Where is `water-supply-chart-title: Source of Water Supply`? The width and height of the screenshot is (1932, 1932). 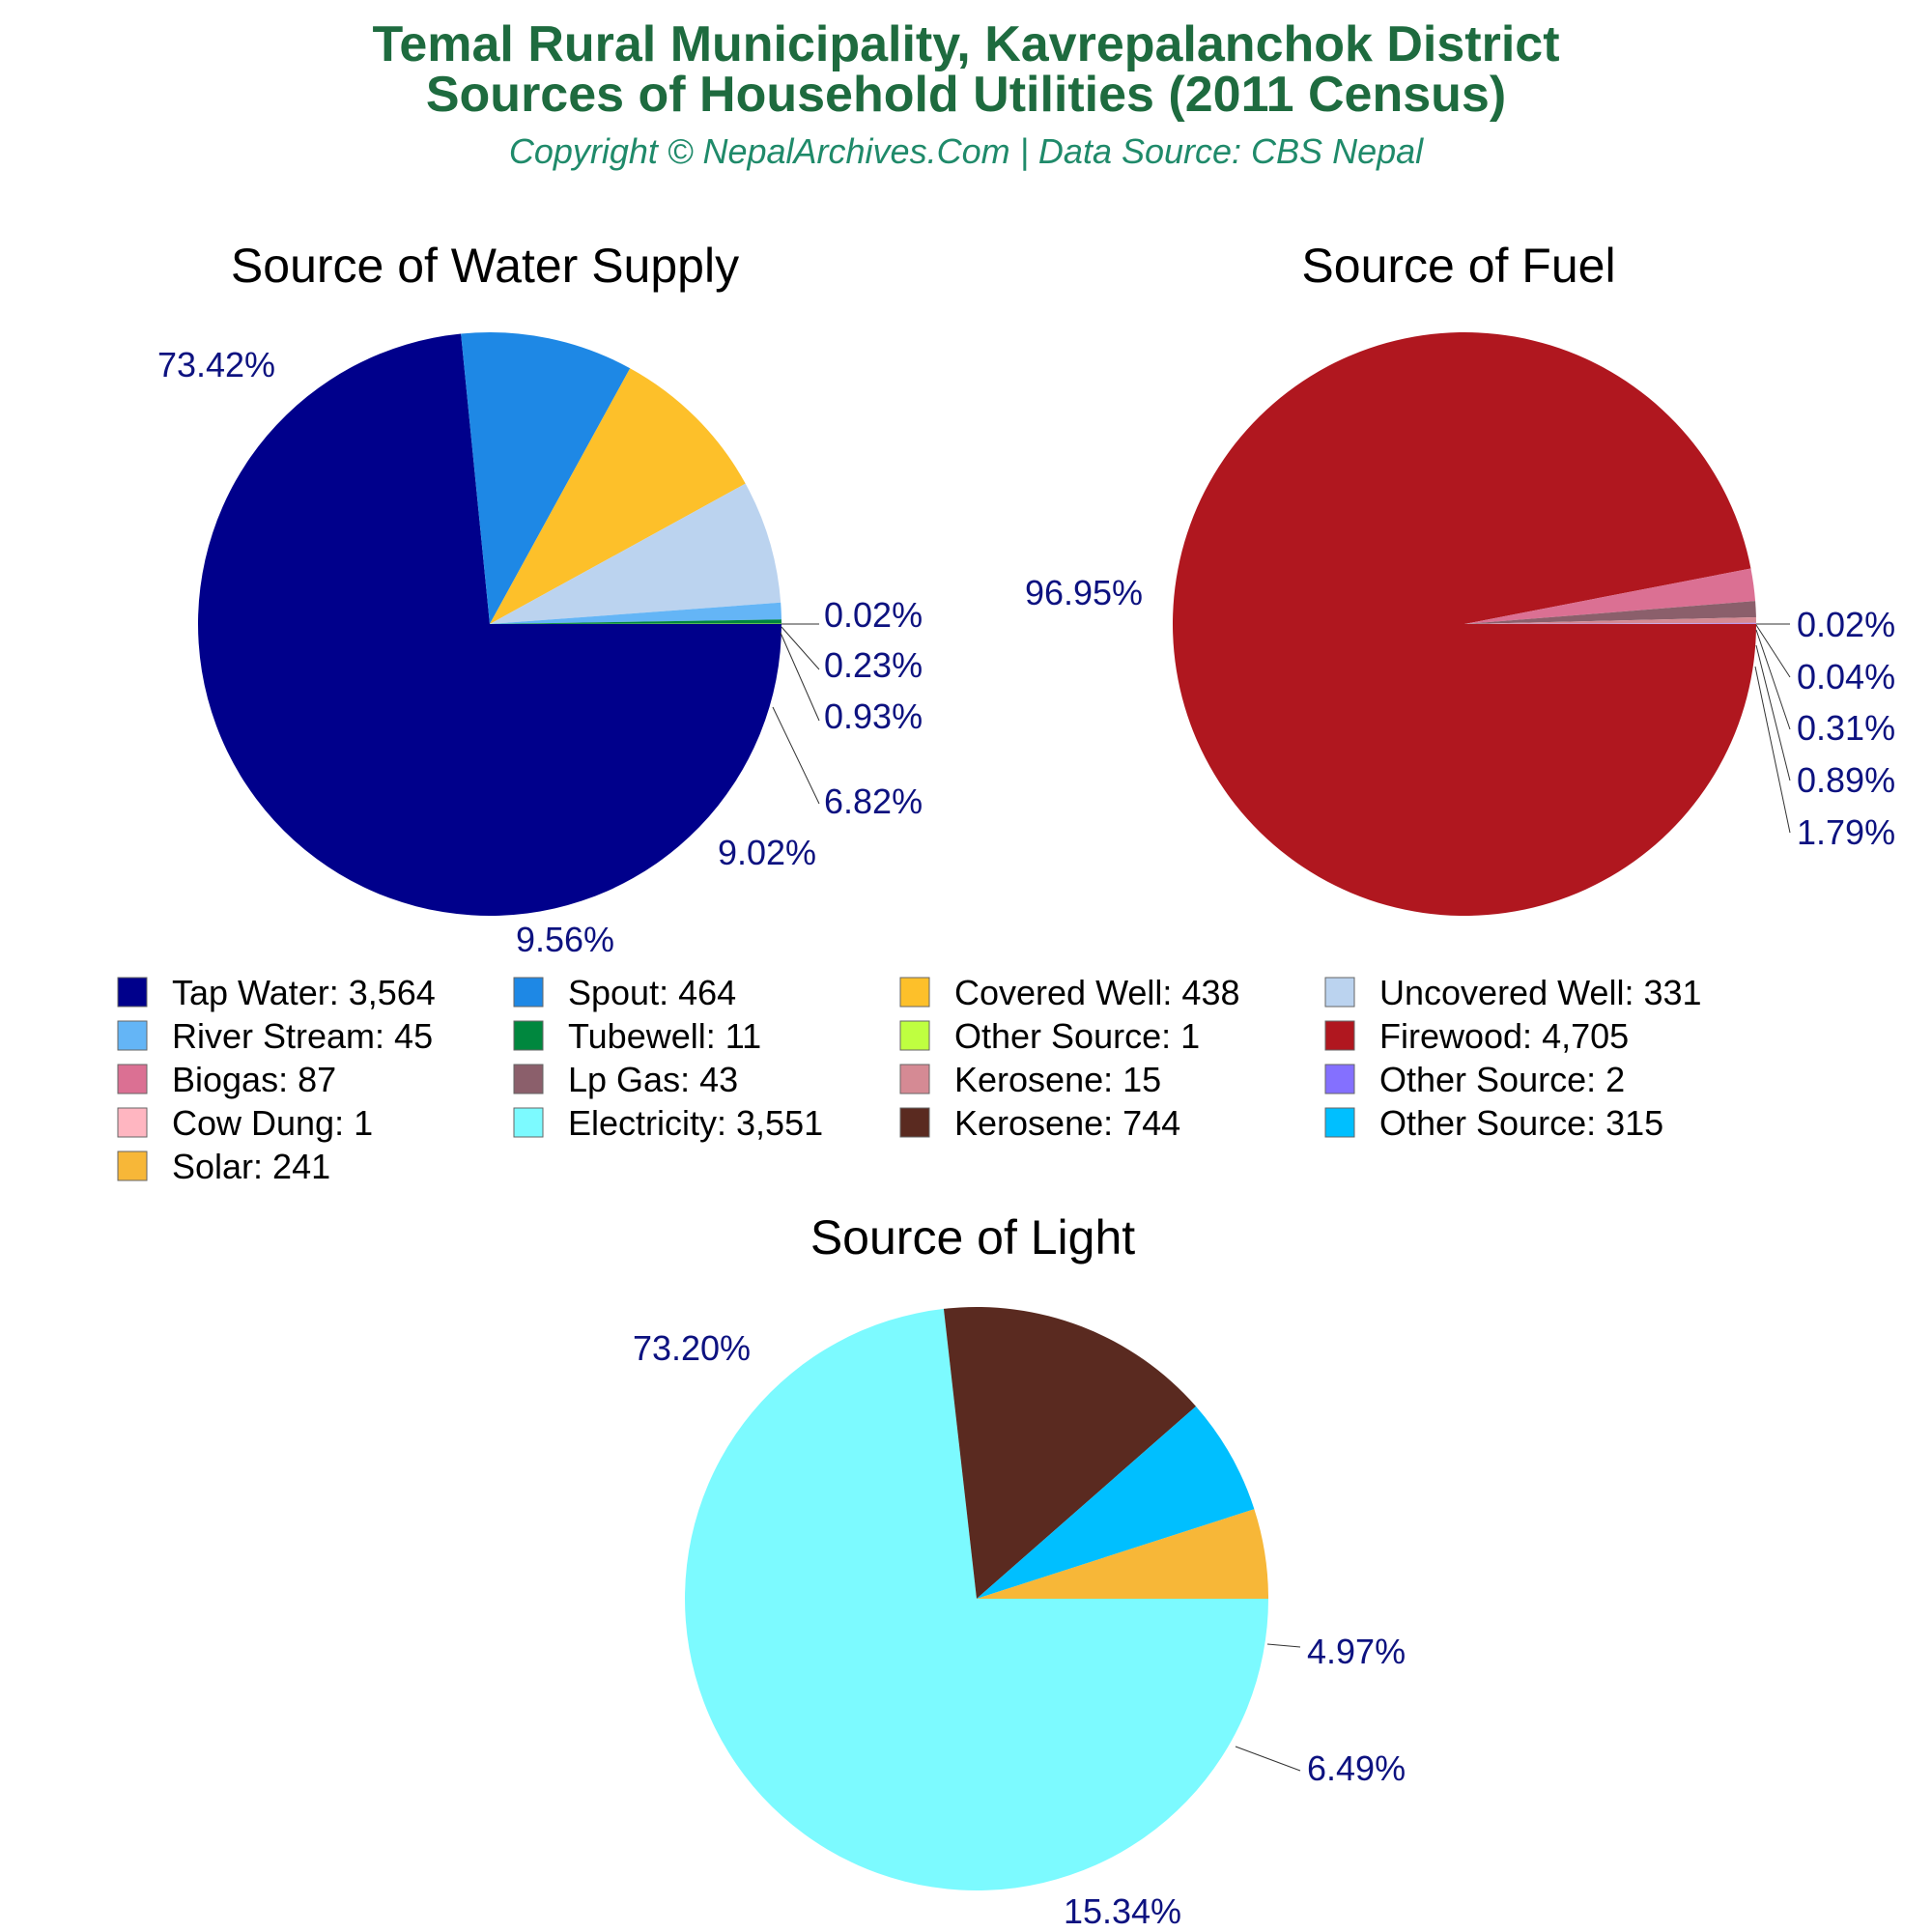 water-supply-chart-title: Source of Water Supply is located at coordinates (485, 266).